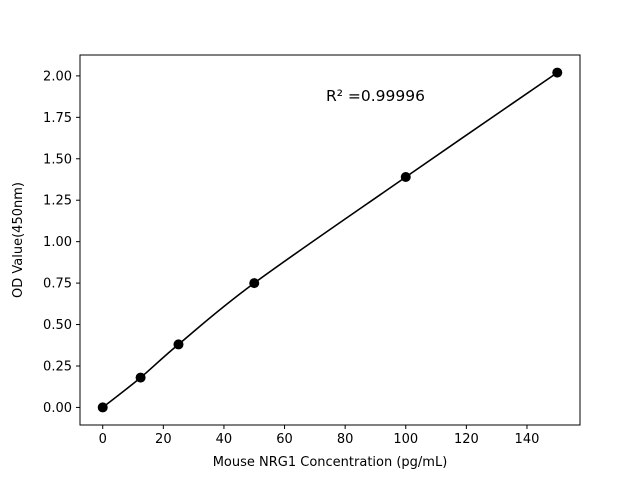 Image resolution: width=640 pixels, height=480 pixels. I want to click on x-tick-label: 80, so click(345, 439).